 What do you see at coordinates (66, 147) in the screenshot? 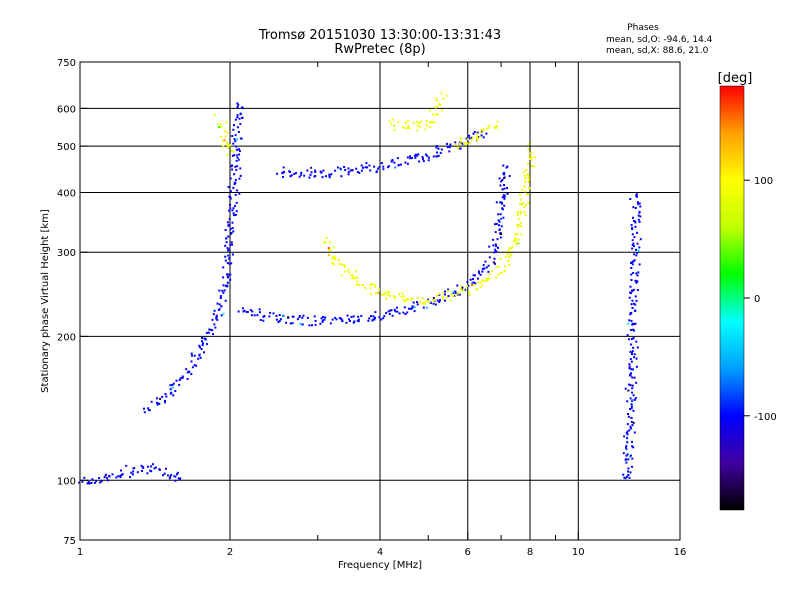
I see `y-tick-label: 500` at bounding box center [66, 147].